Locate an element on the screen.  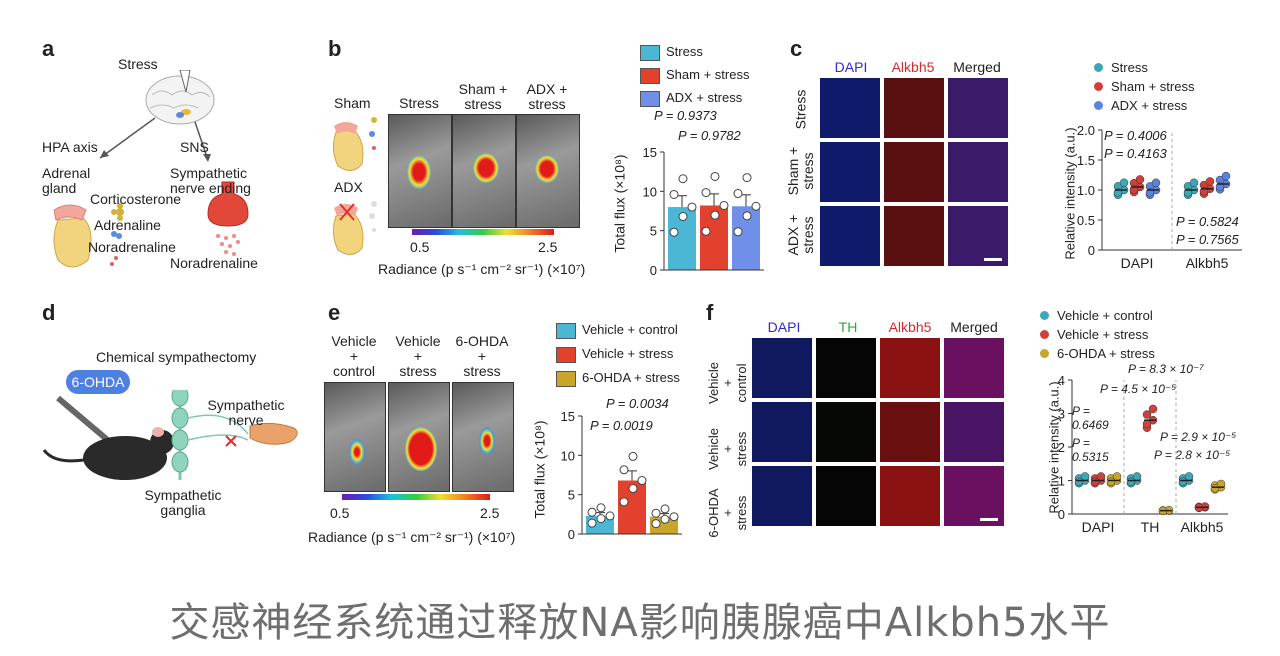
ivis-image-stress is located at coordinates (420, 171).